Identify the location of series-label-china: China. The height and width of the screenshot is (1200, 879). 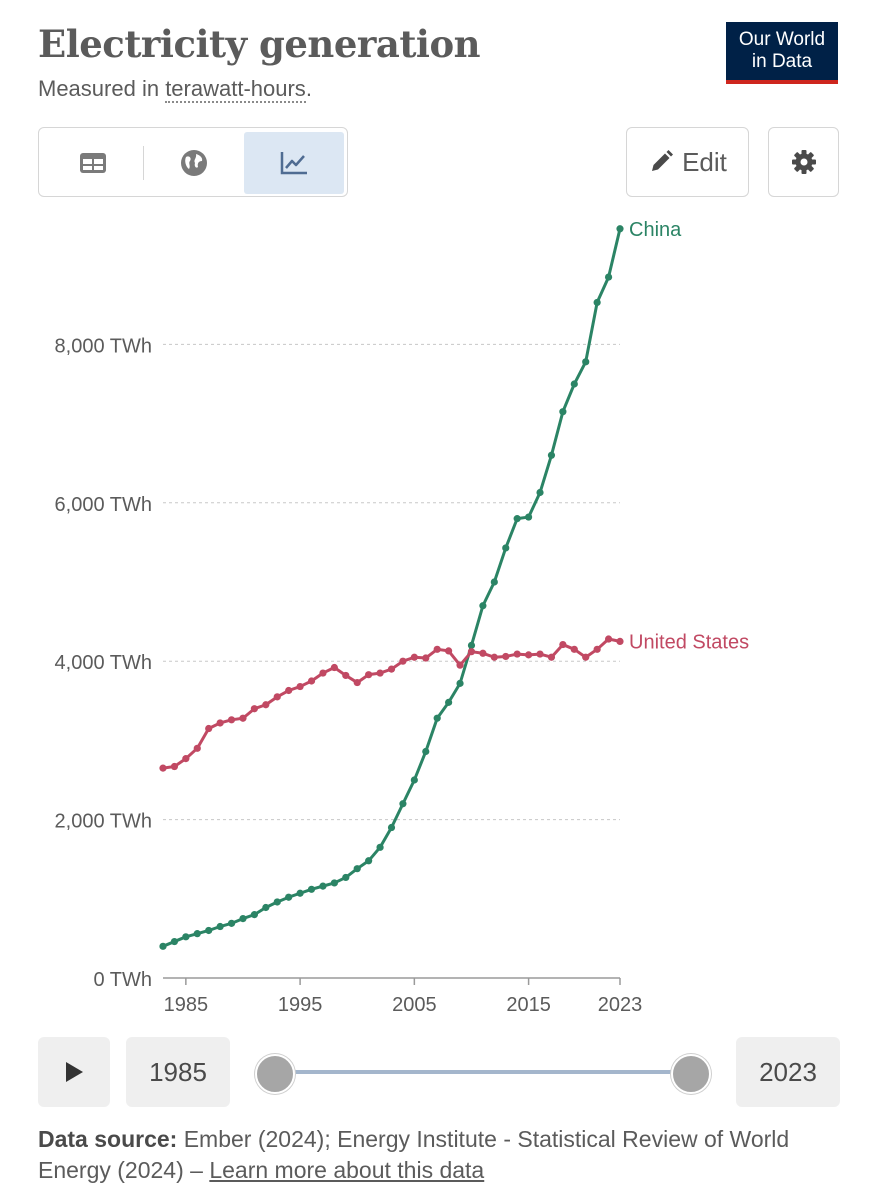
(655, 230).